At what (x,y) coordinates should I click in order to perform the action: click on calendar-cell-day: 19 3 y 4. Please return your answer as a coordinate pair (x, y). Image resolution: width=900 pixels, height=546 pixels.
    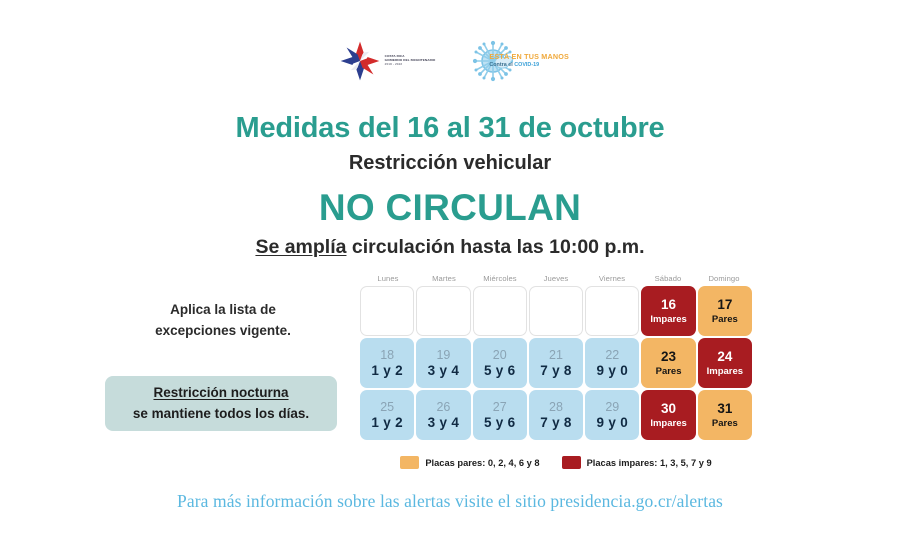
    Looking at the image, I should click on (443, 363).